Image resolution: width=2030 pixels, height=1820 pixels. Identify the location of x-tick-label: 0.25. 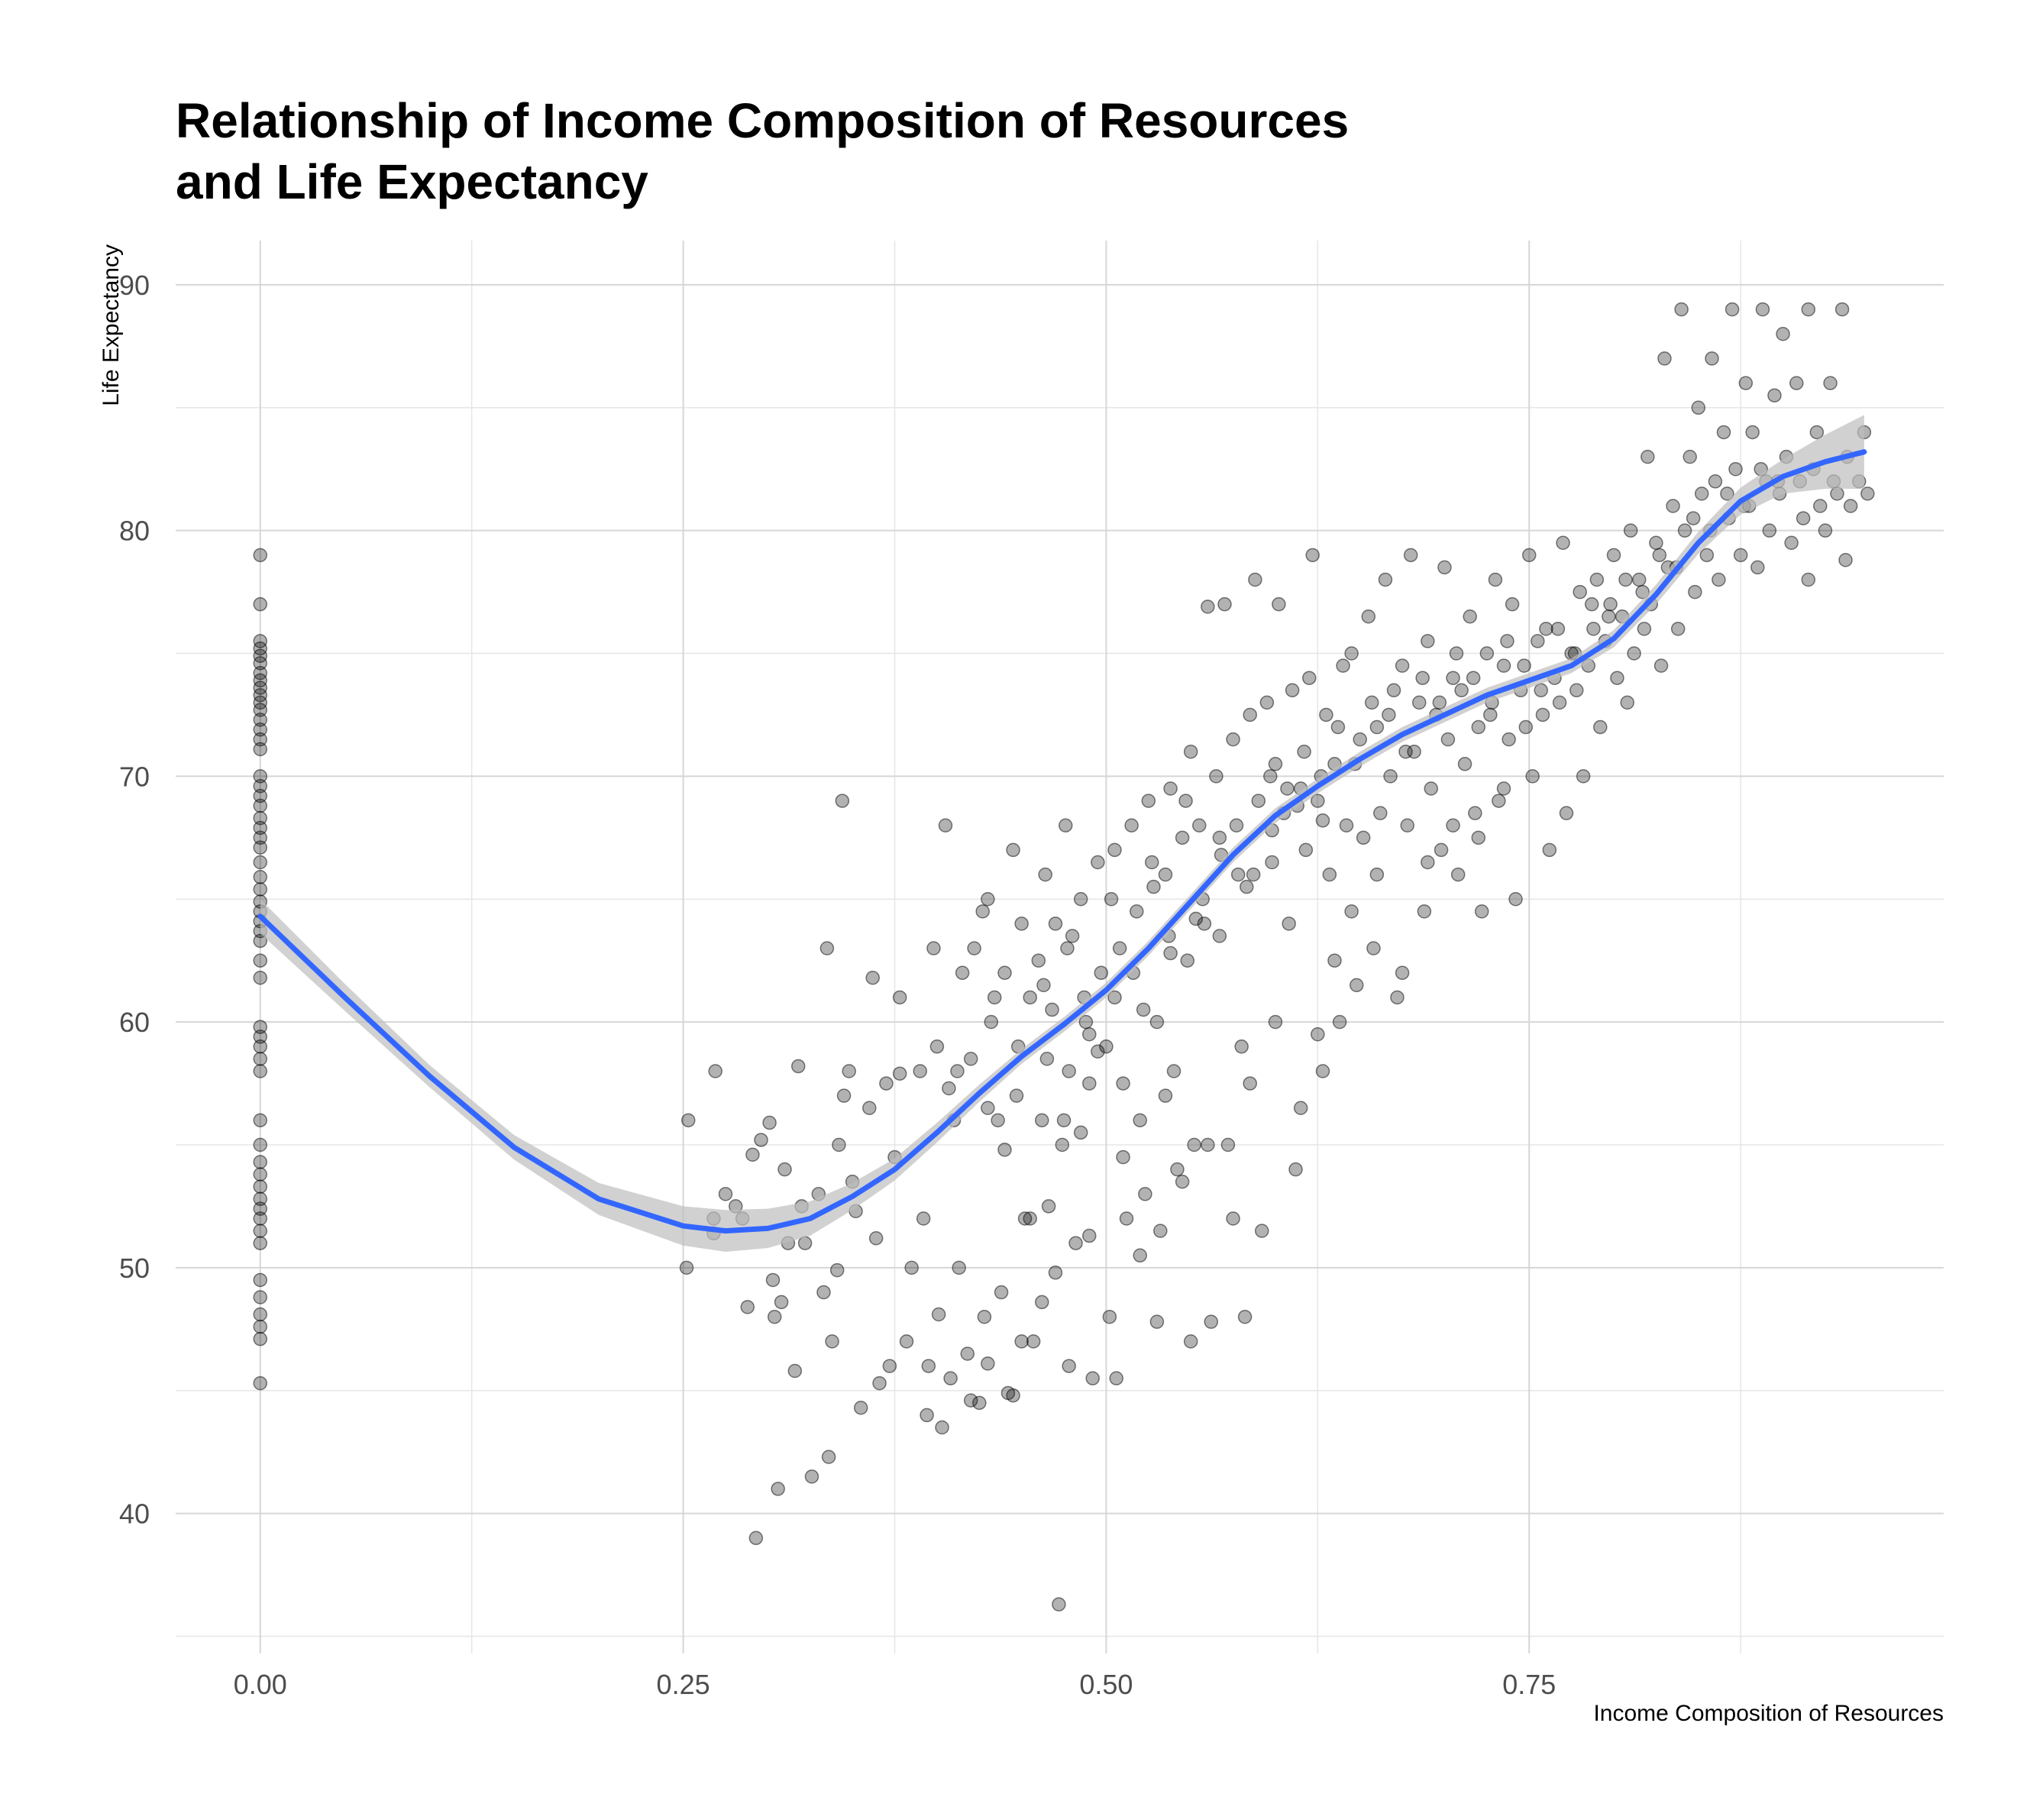
(683, 1685).